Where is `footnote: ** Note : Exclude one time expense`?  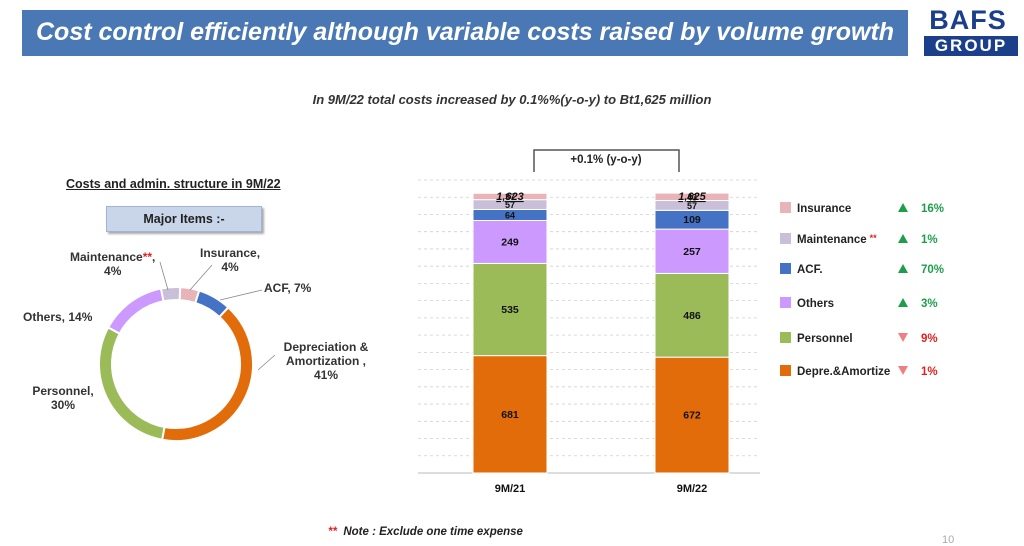 footnote: ** Note : Exclude one time expense is located at coordinates (425, 532).